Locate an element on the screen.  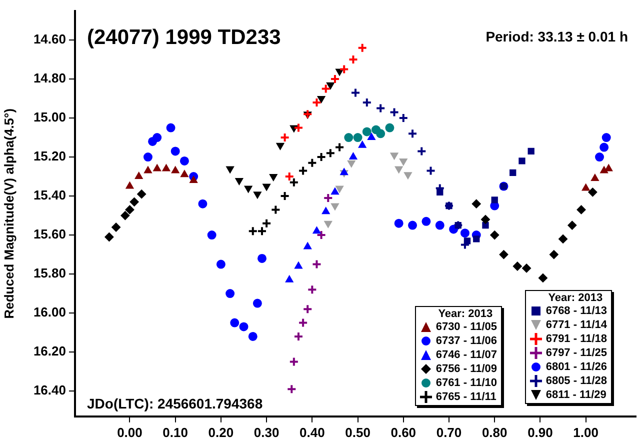
x-tick-label: 0.90 is located at coordinates (540, 432).